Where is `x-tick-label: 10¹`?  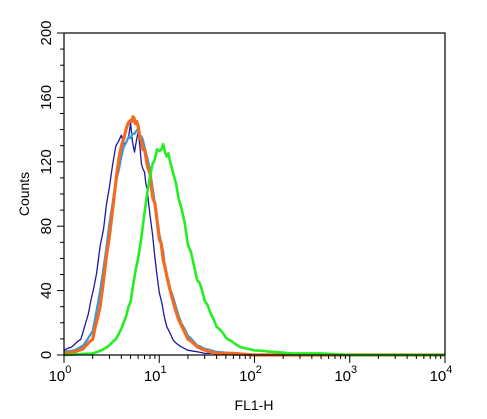
x-tick-label: 10¹ is located at coordinates (155, 374).